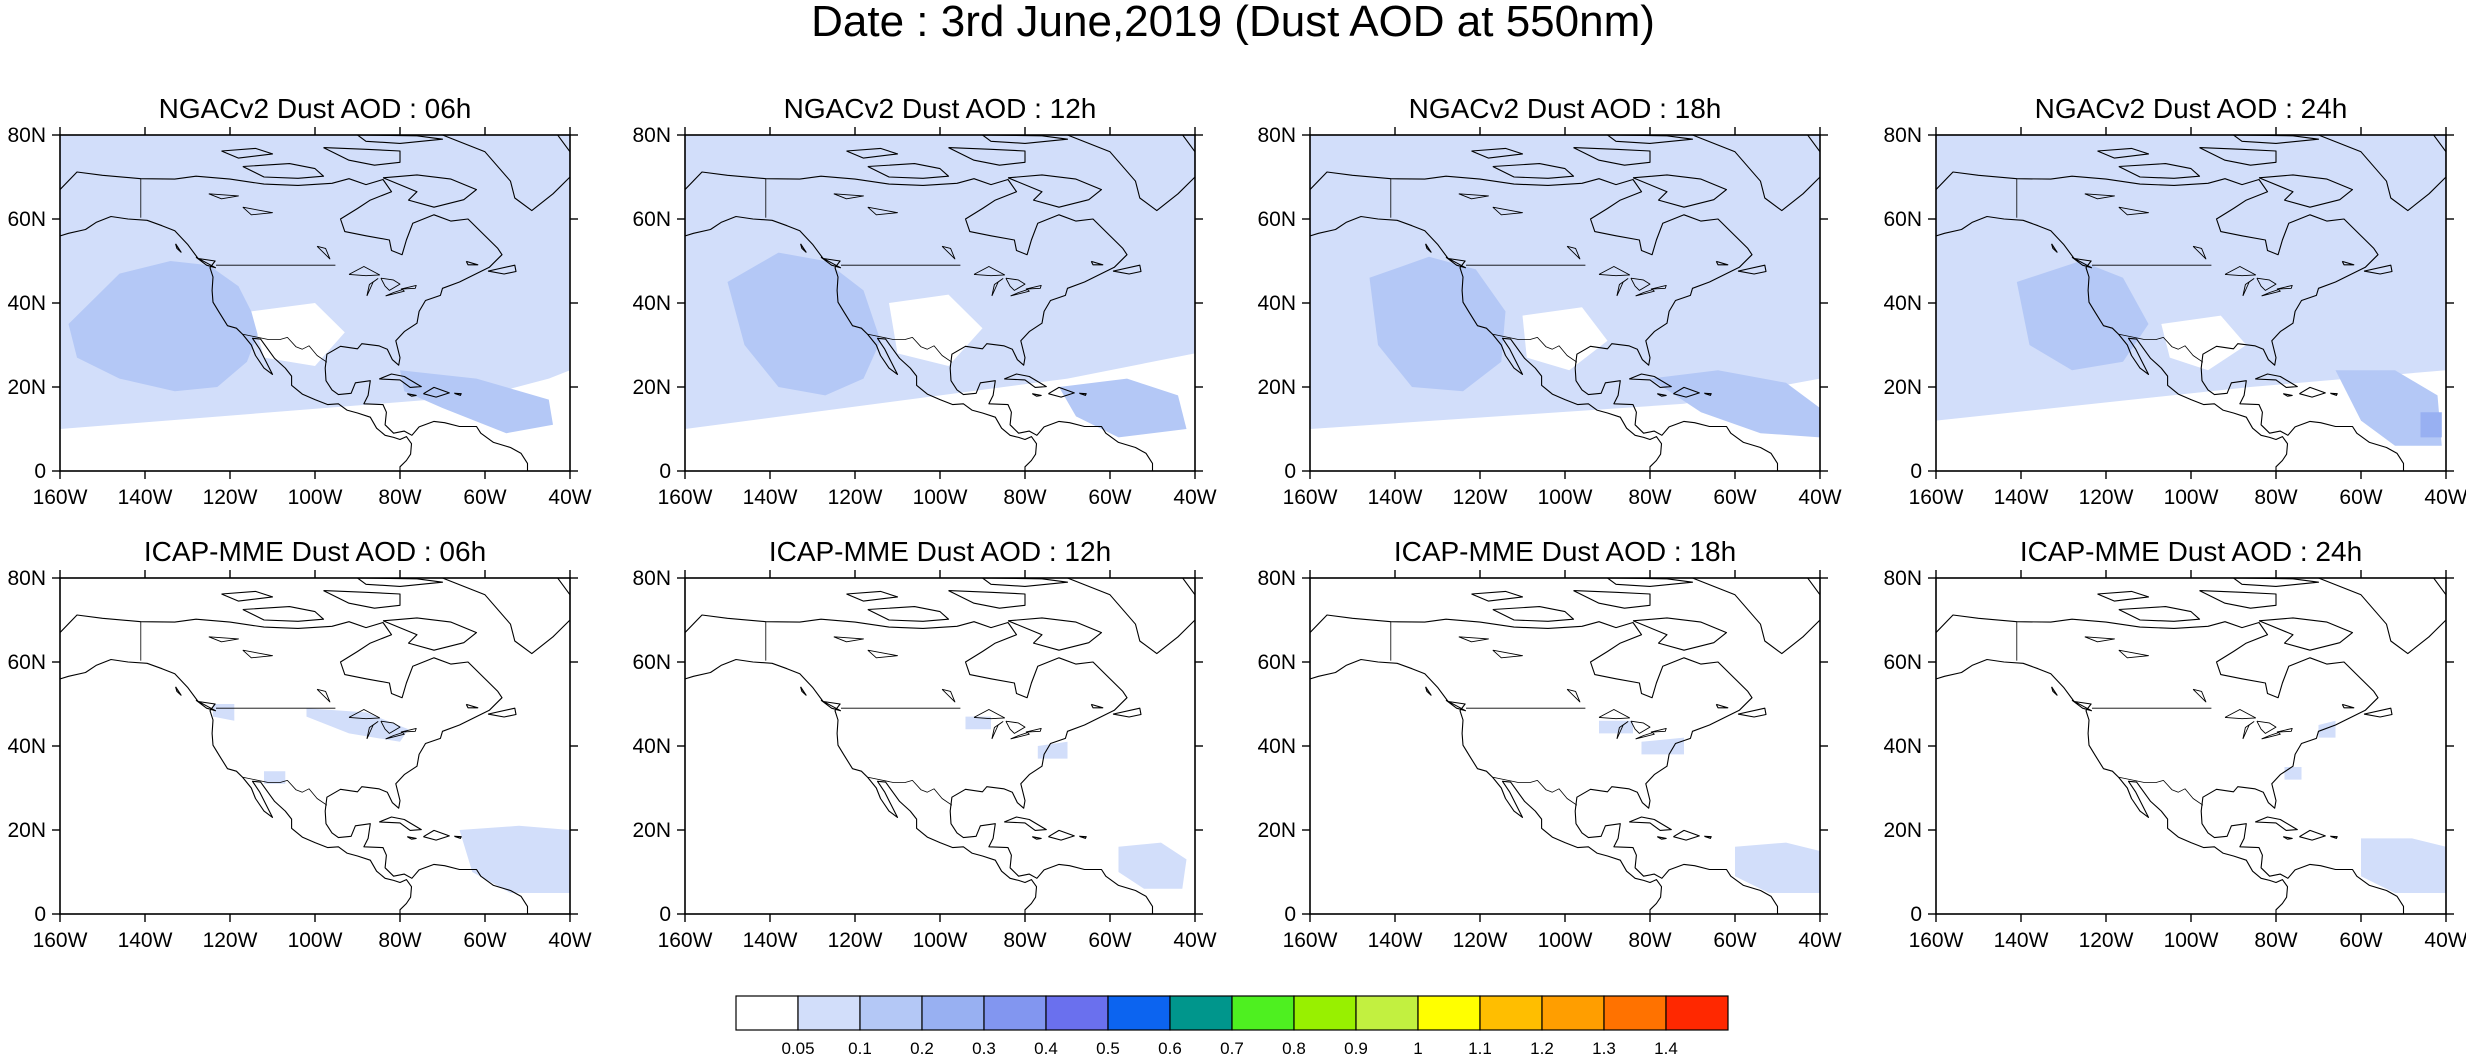 The image size is (2466, 1056). Describe the element at coordinates (940, 551) in the screenshot. I see `panel-title: ICAP-MME Dust AOD : 12h` at that location.